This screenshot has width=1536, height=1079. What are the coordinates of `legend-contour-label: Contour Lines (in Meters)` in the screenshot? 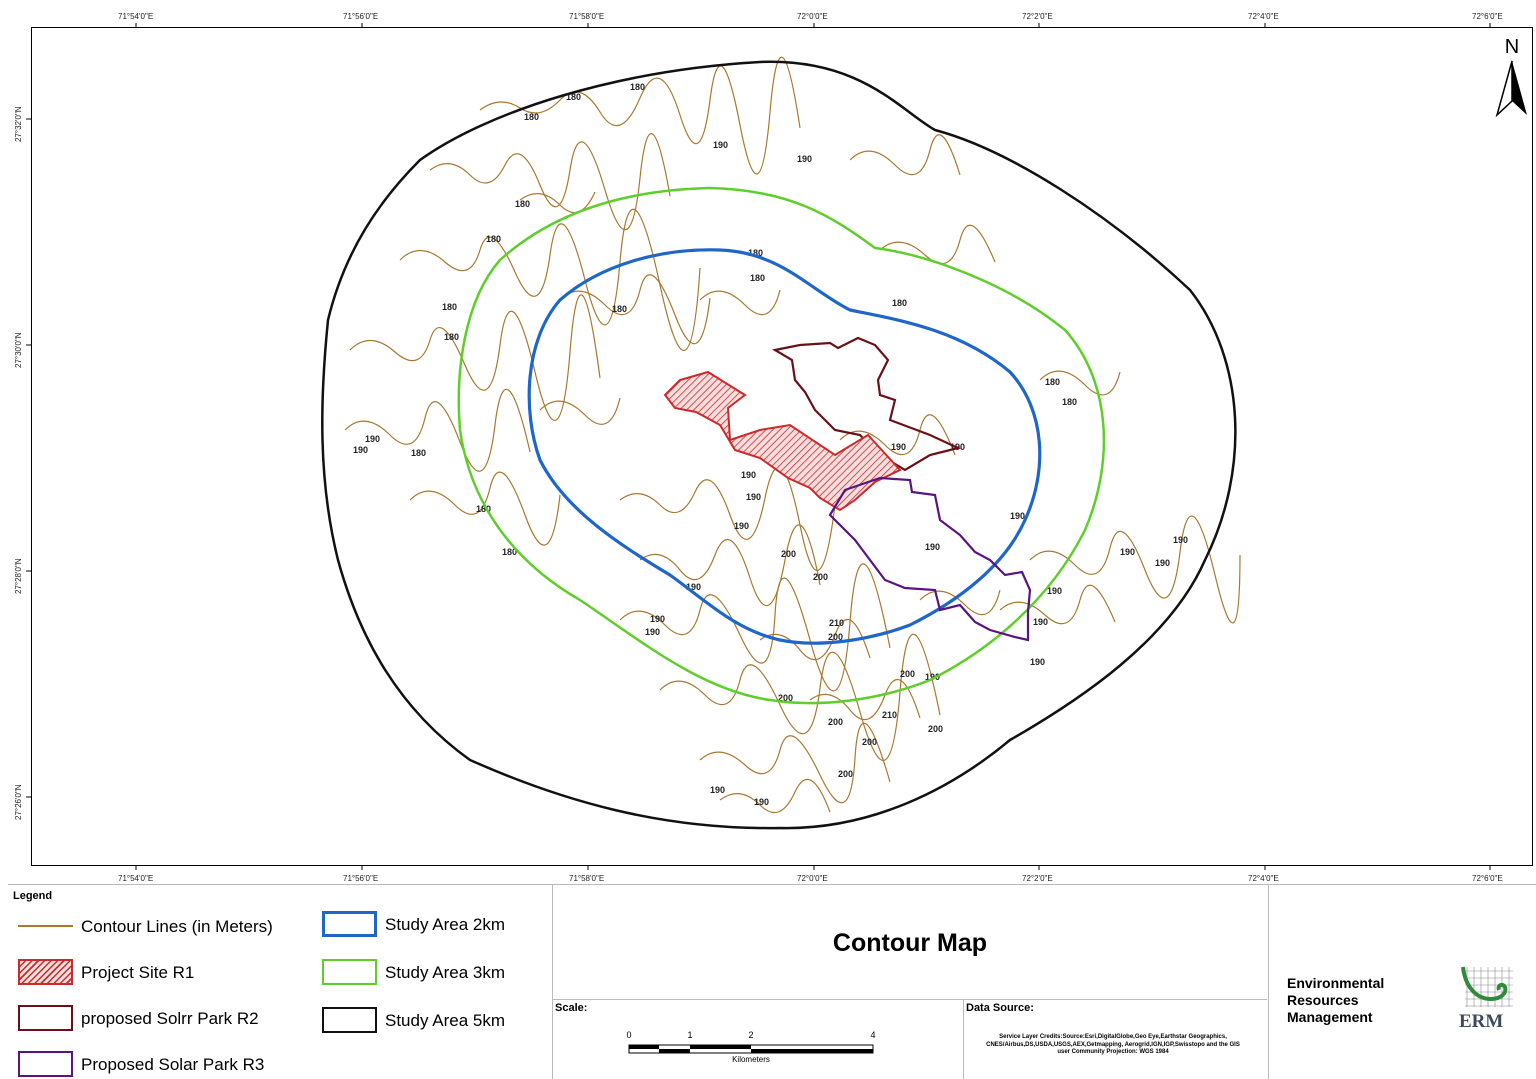 It's located at (177, 926).